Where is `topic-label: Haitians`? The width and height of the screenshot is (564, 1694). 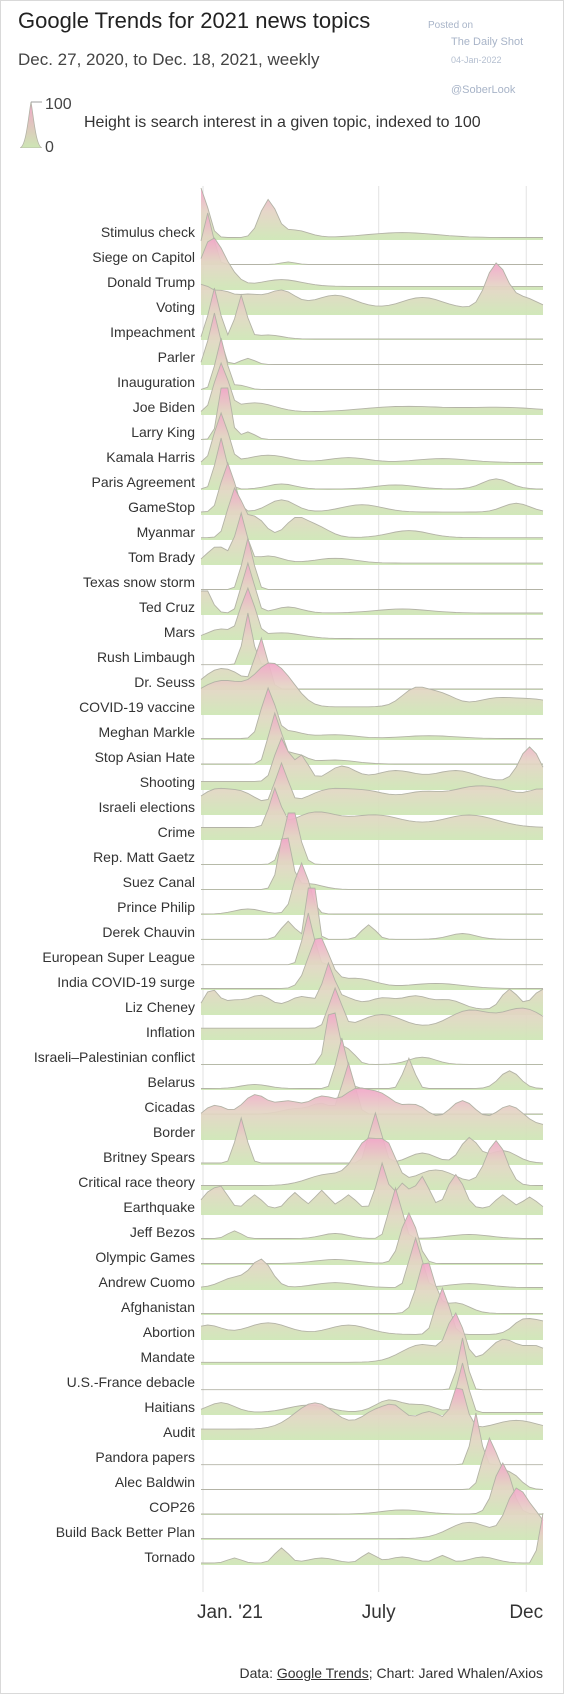 topic-label: Haitians is located at coordinates (169, 1407).